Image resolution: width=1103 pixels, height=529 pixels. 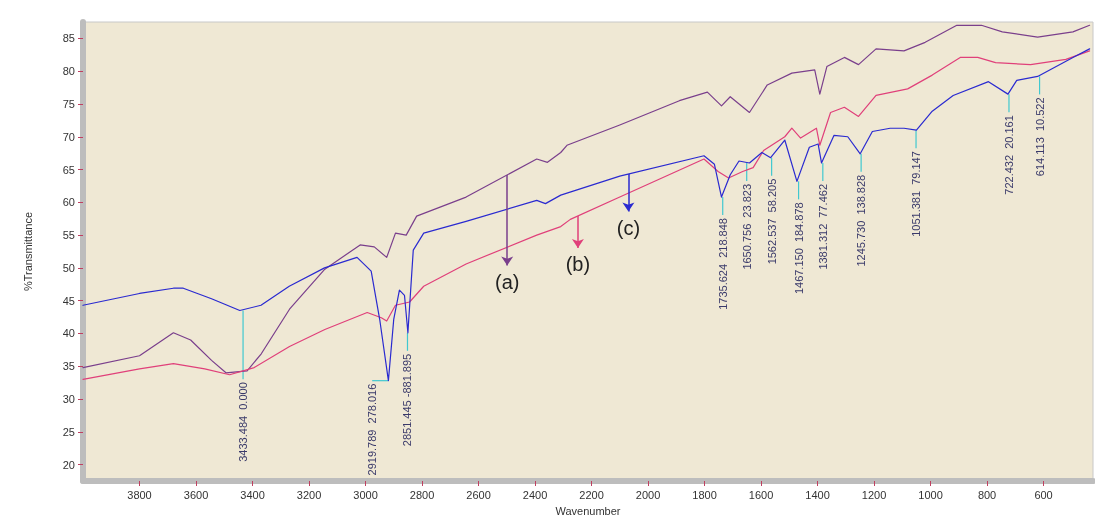 I want to click on x-tick-label: 3800, so click(x=139, y=494).